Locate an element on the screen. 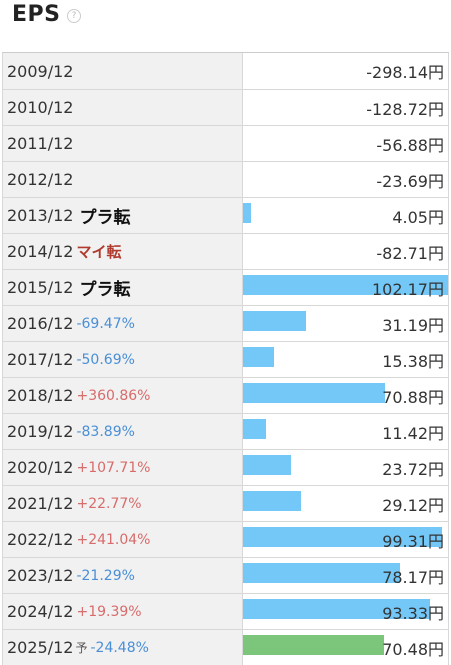  period-cell: 2015/12 プラ転 is located at coordinates (123, 287).